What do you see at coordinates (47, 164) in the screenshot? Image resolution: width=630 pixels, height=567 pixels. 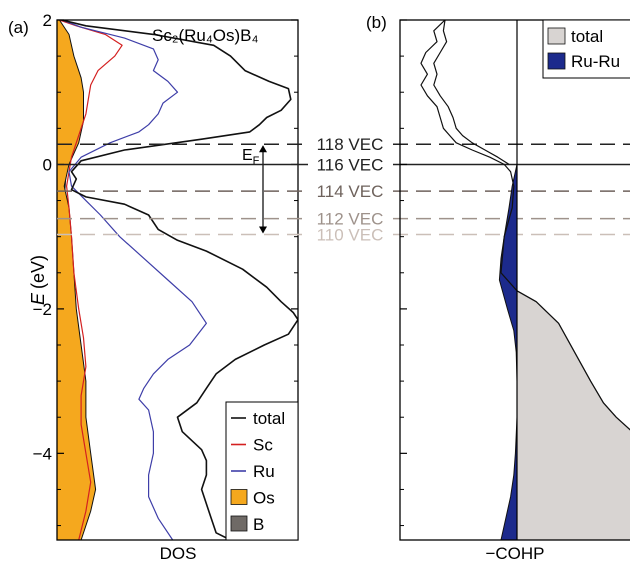 I see `y-tick-label: 0` at bounding box center [47, 164].